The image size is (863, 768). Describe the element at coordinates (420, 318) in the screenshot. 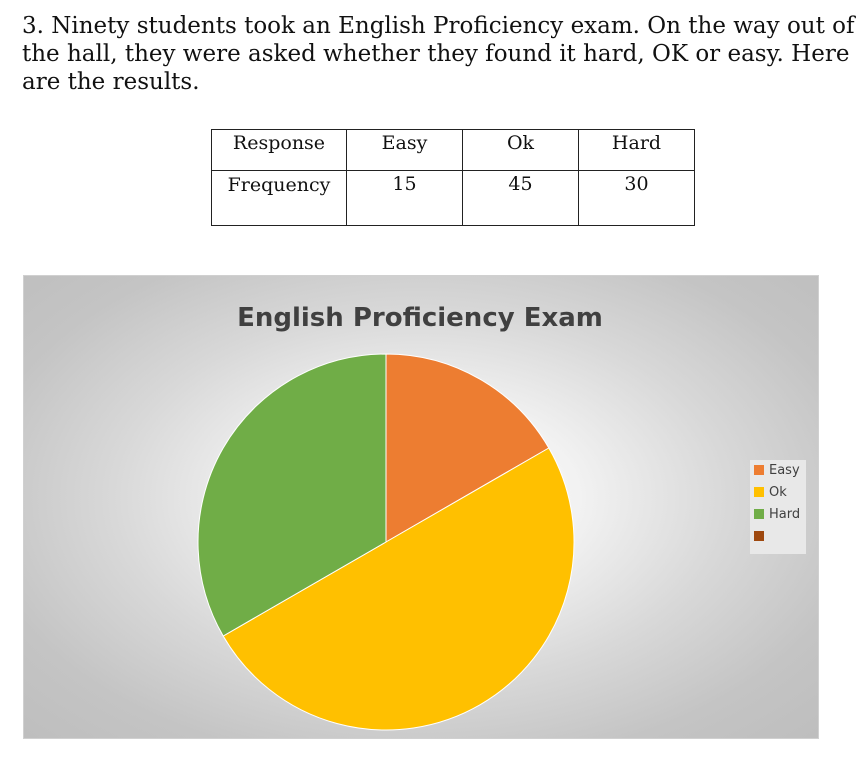

I see `chart-title: English Proficiency Exam` at that location.